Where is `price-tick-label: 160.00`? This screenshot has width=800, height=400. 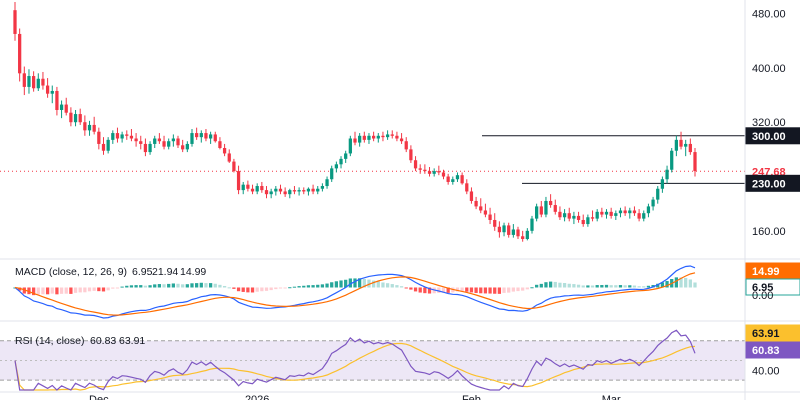 price-tick-label: 160.00 is located at coordinates (769, 232).